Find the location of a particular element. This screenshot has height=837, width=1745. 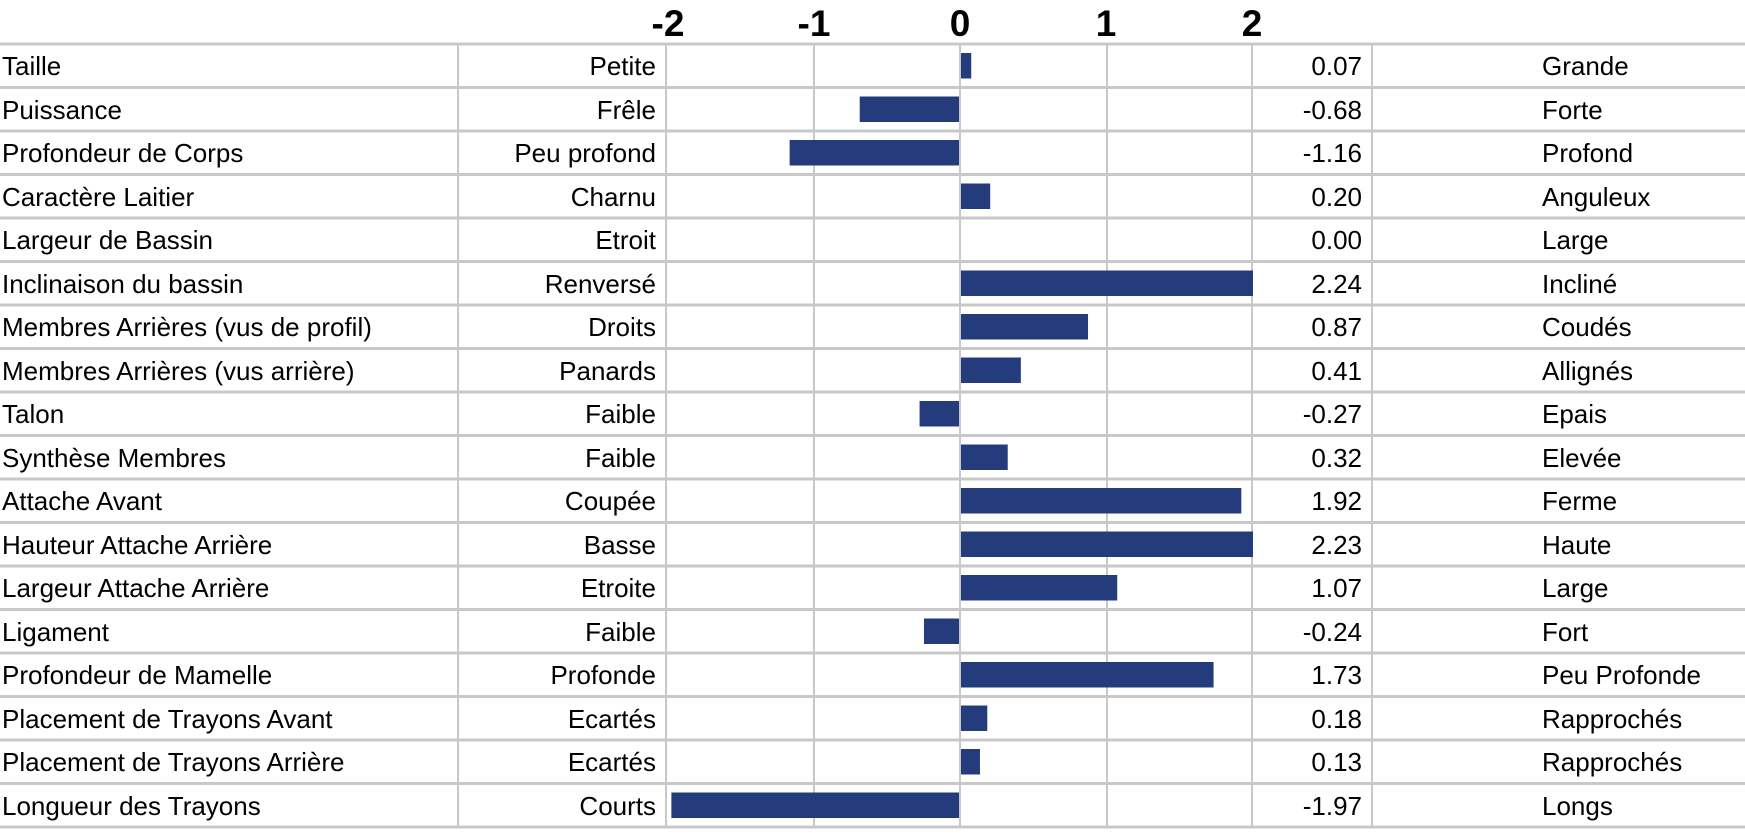

low-extreme-label: Profonde is located at coordinates (603, 675).